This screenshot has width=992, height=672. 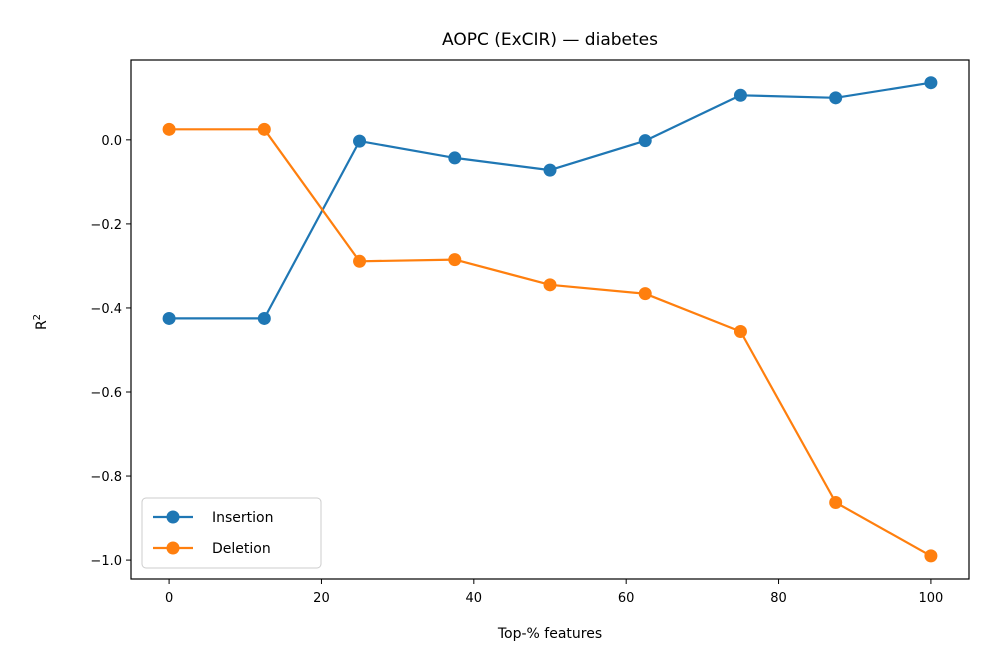 What do you see at coordinates (106, 561) in the screenshot?
I see `y-tick-label: −1.0` at bounding box center [106, 561].